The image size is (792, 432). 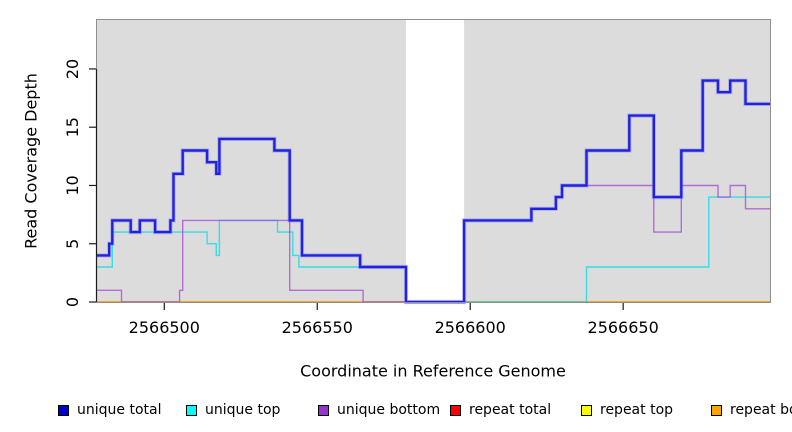 What do you see at coordinates (72, 244) in the screenshot?
I see `y-tick-label: 5` at bounding box center [72, 244].